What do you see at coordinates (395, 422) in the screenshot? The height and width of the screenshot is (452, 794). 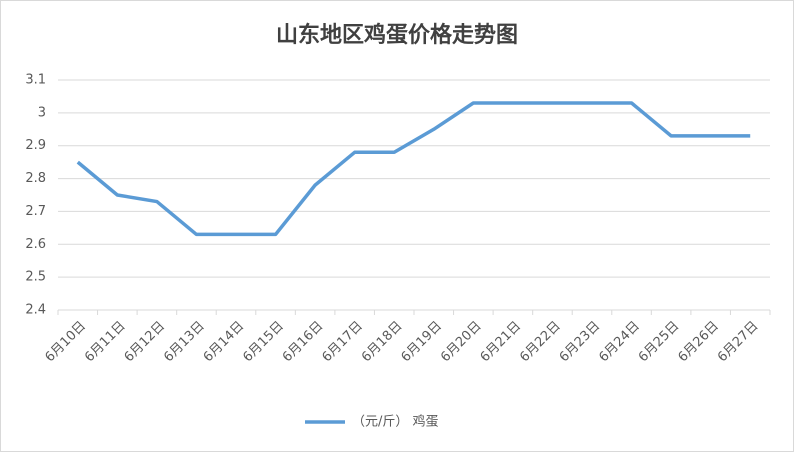 I see `legend-label: （元/斤） 鸡蛋` at bounding box center [395, 422].